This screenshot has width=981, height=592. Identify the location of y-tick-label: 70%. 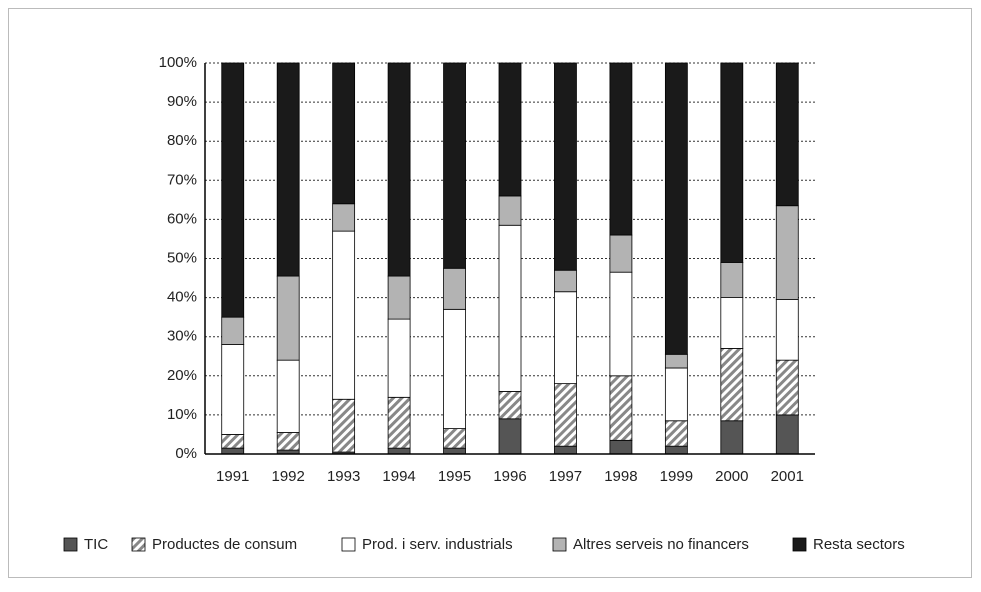
(182, 179).